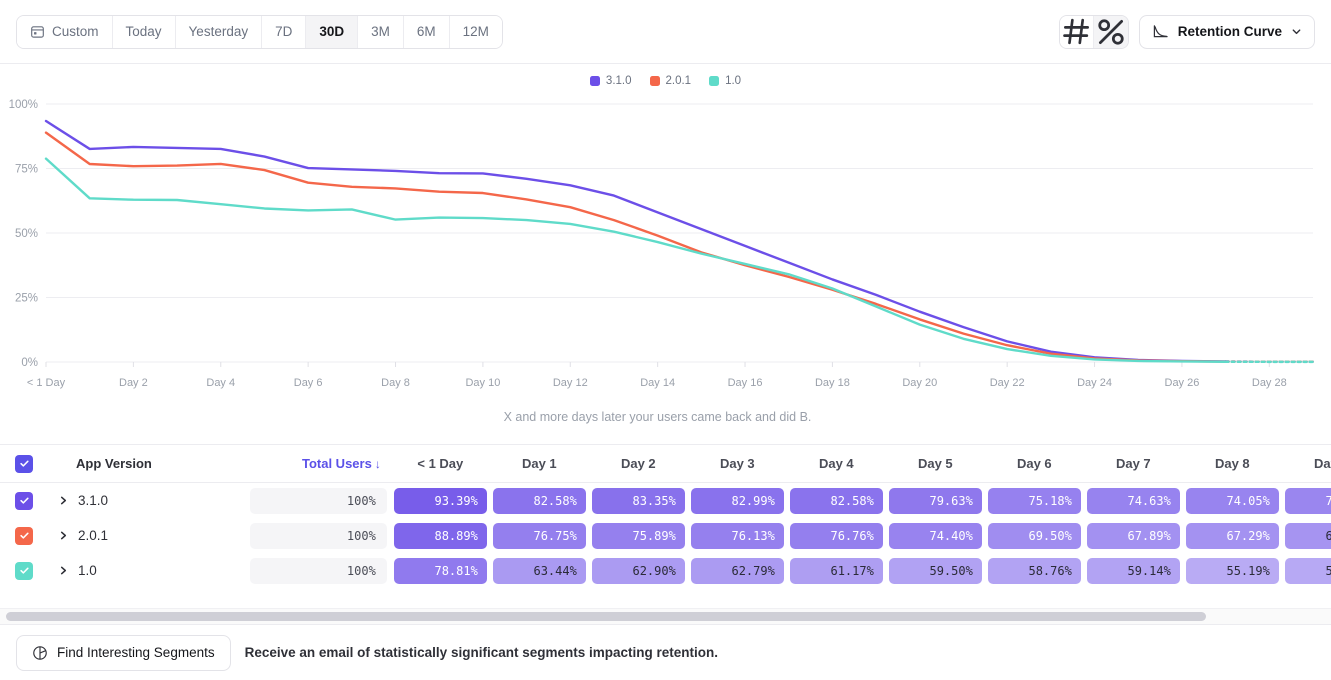 The image size is (1331, 680). What do you see at coordinates (24, 463) in the screenshot?
I see `select-all-checkbox` at bounding box center [24, 463].